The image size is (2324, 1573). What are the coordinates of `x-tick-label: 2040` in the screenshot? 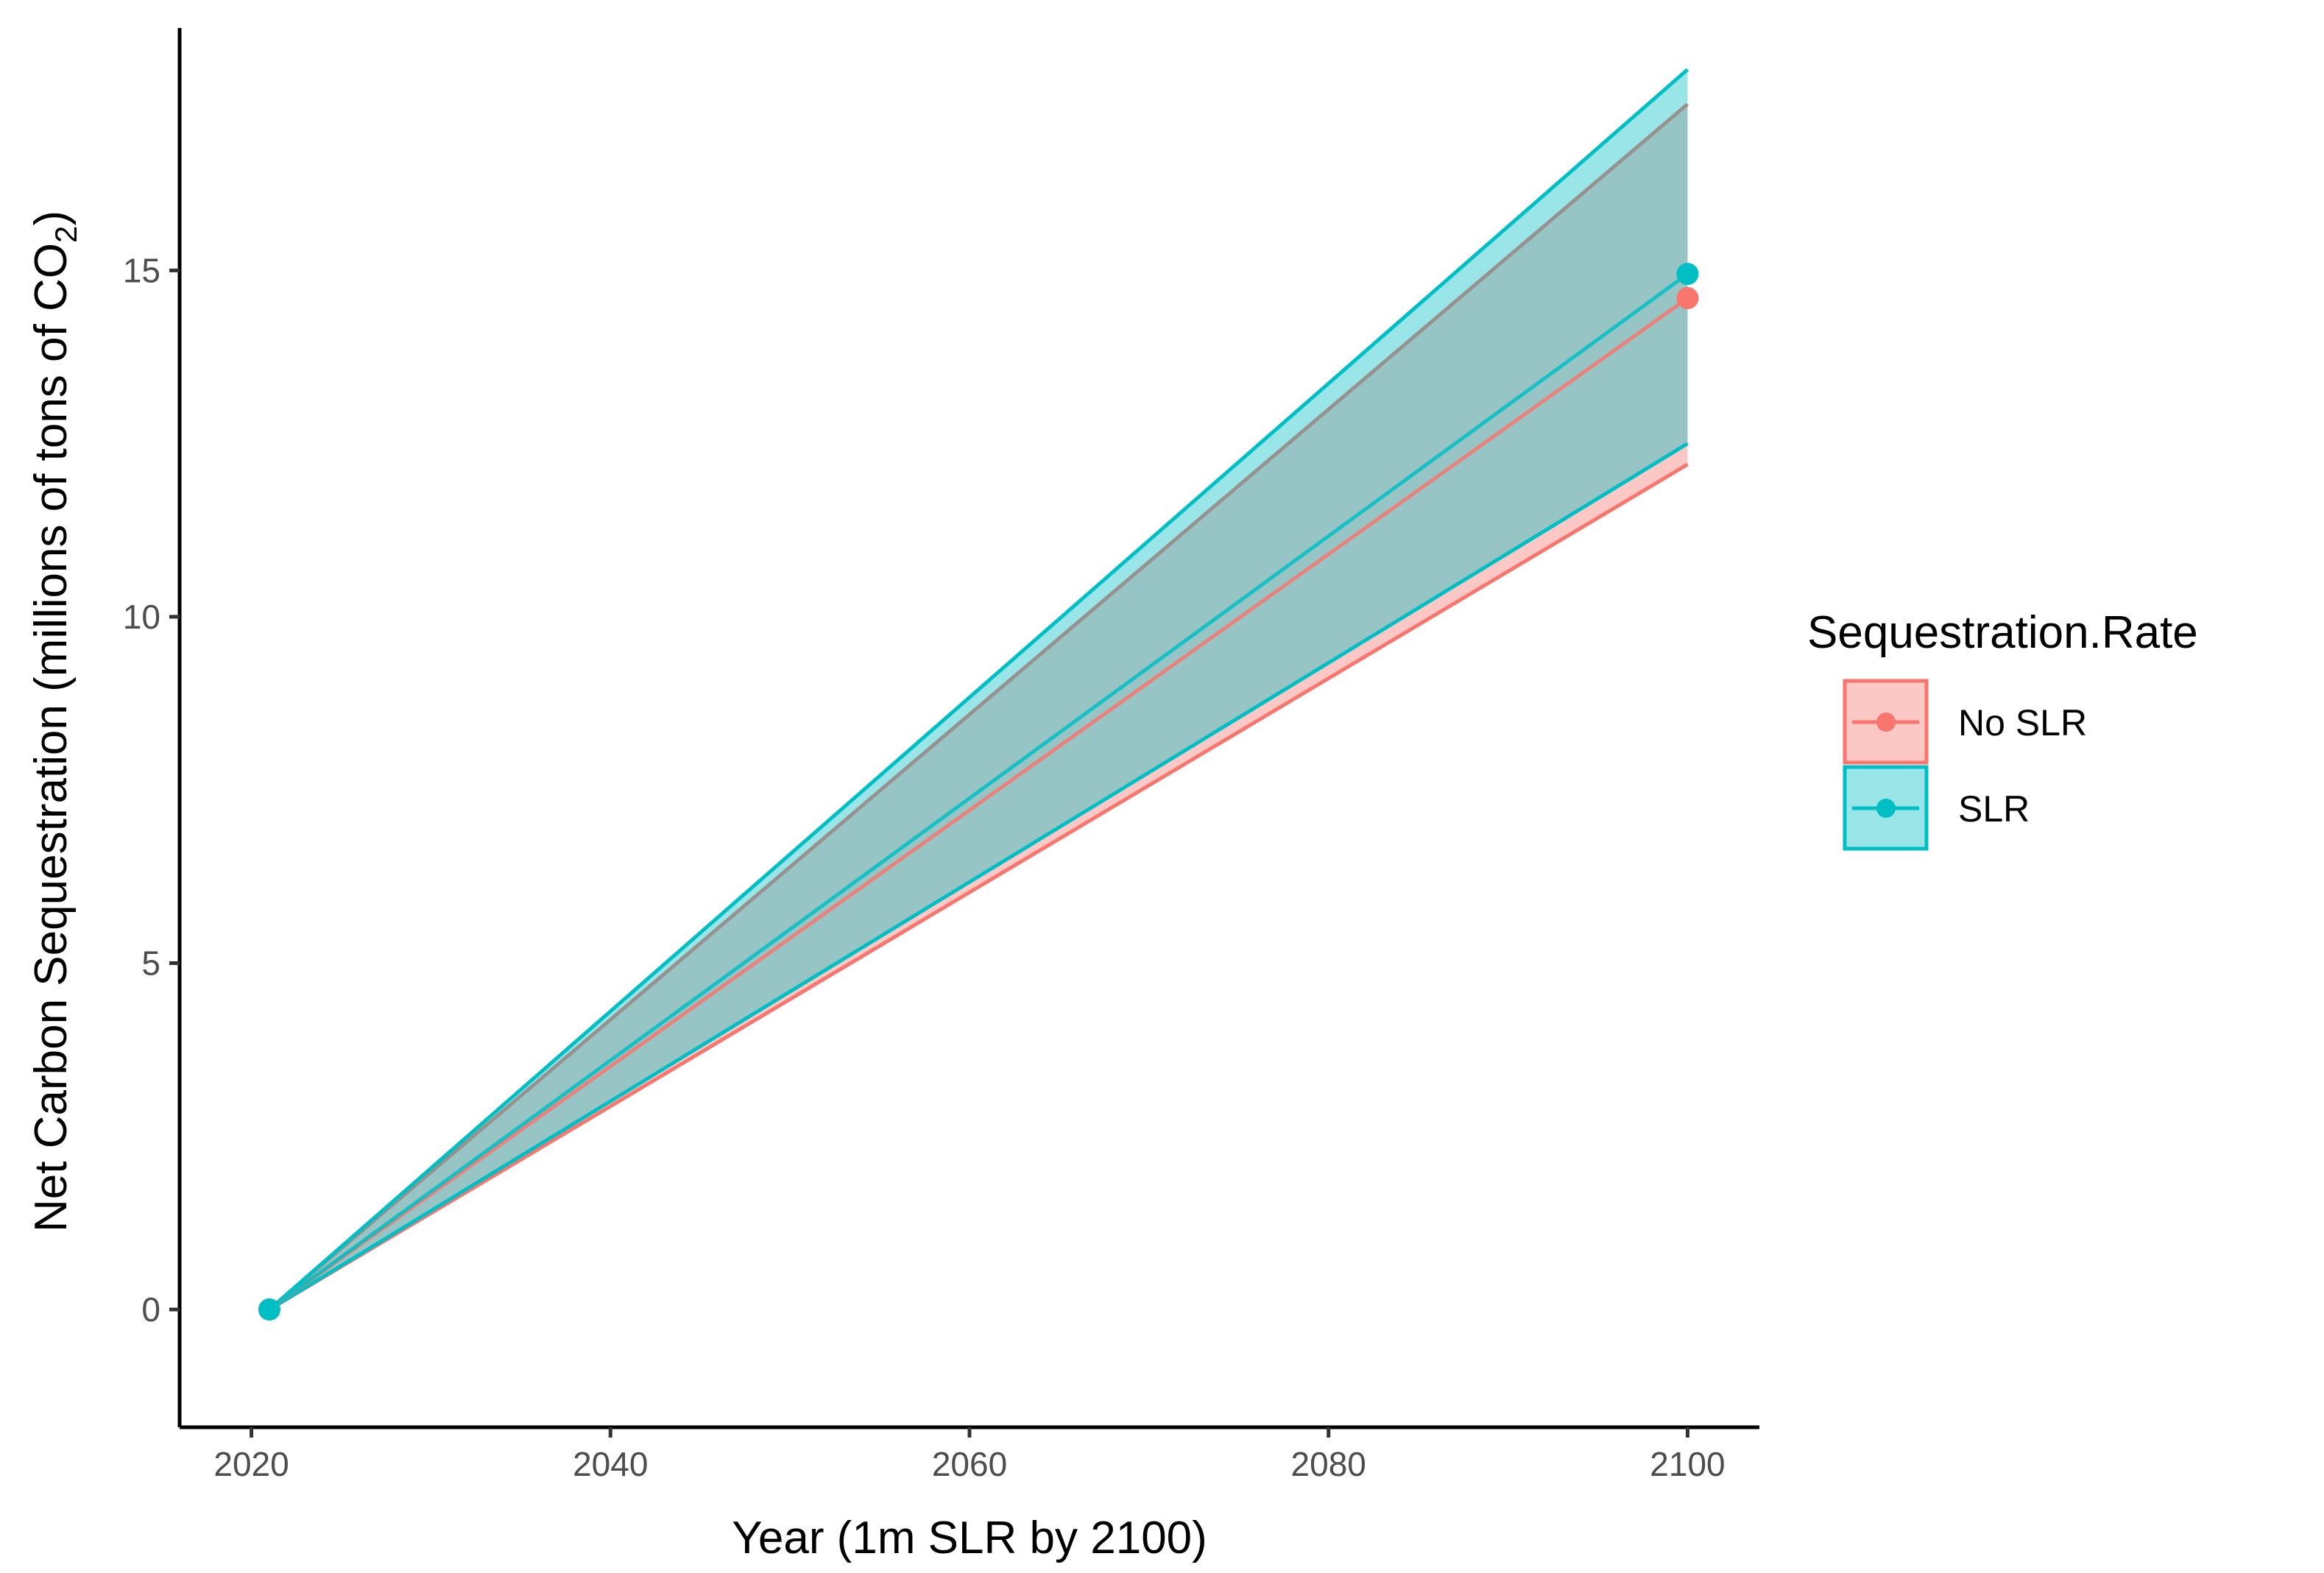 It's located at (610, 1464).